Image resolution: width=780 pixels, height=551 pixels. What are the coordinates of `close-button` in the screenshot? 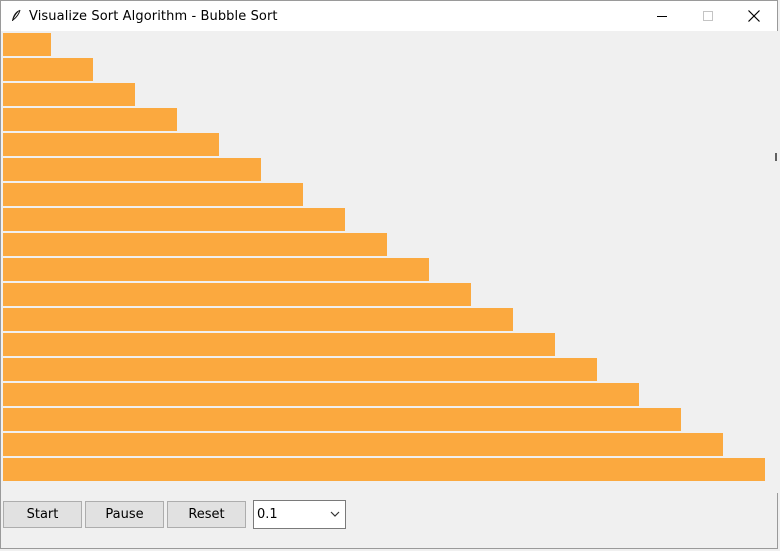 It's located at (754, 16).